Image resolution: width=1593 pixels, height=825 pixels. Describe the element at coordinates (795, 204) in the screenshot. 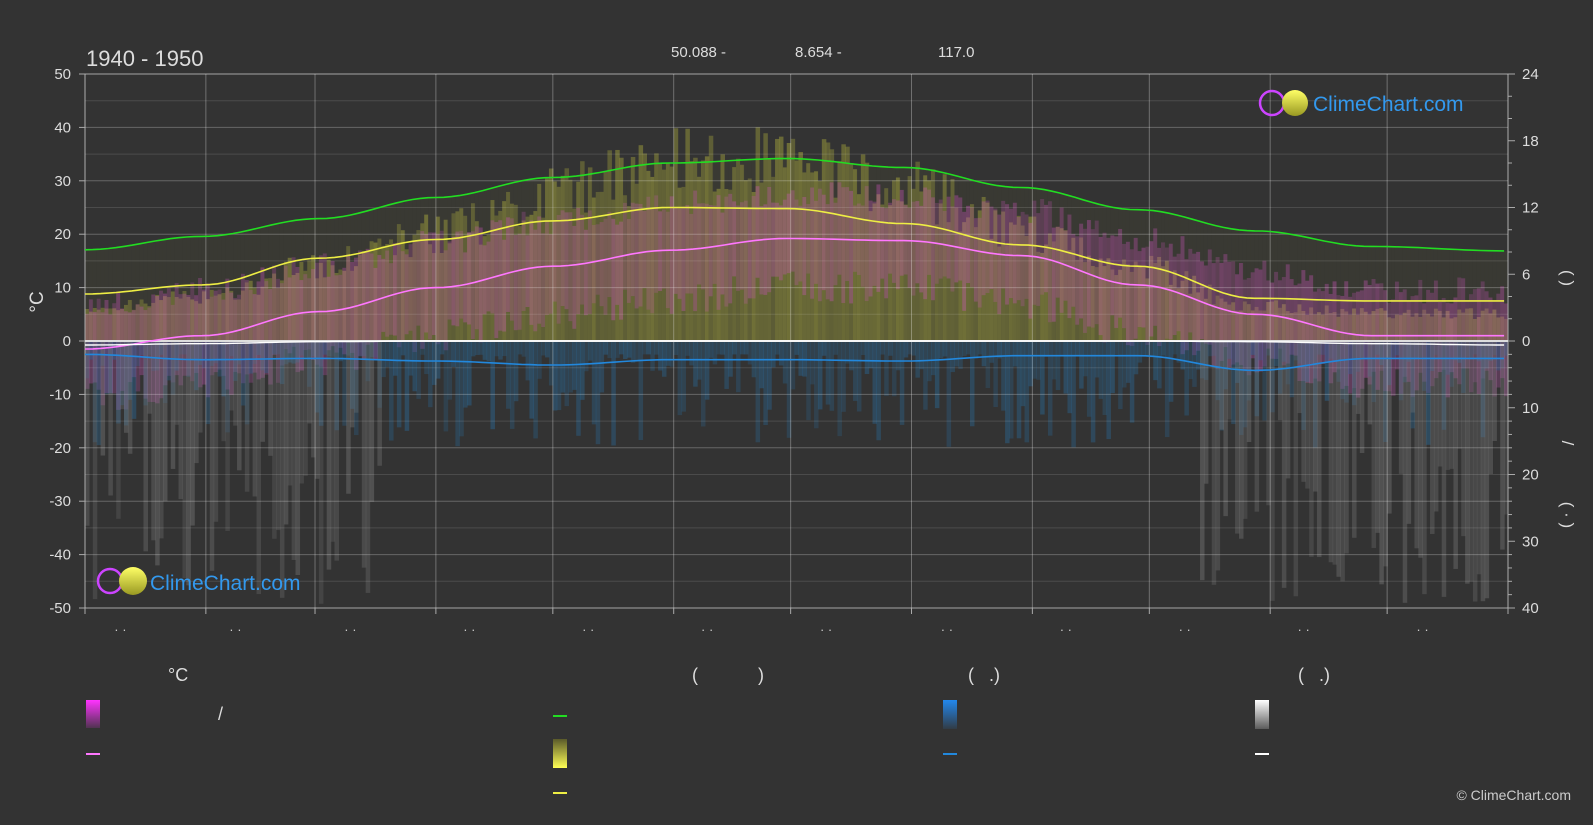

I see `series-line-daylight` at that location.